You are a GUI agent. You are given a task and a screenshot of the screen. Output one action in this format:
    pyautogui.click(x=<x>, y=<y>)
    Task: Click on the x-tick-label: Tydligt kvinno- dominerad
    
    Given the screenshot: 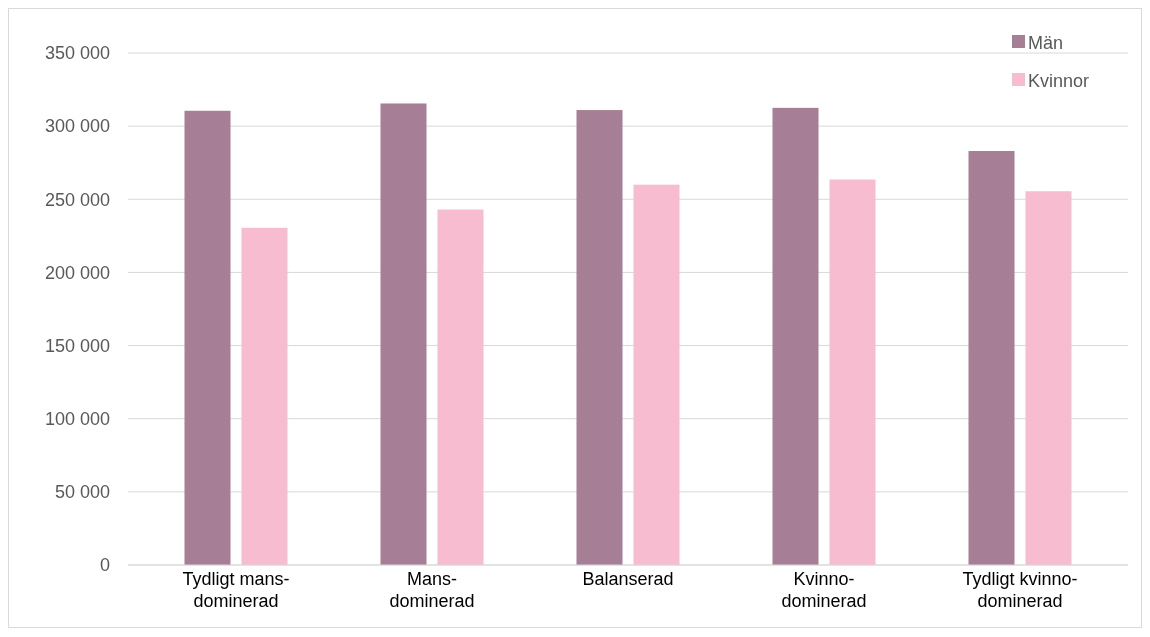 What is the action you would take?
    pyautogui.click(x=1020, y=590)
    